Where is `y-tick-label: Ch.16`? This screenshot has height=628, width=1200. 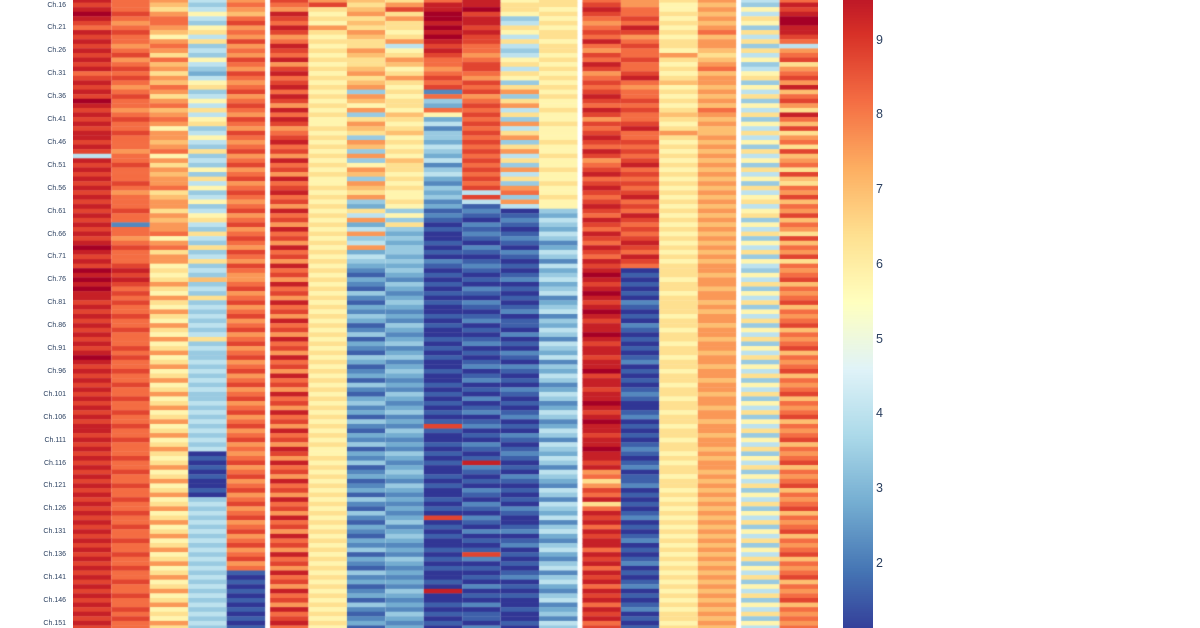
y-tick-label: Ch.16 is located at coordinates (56, 5).